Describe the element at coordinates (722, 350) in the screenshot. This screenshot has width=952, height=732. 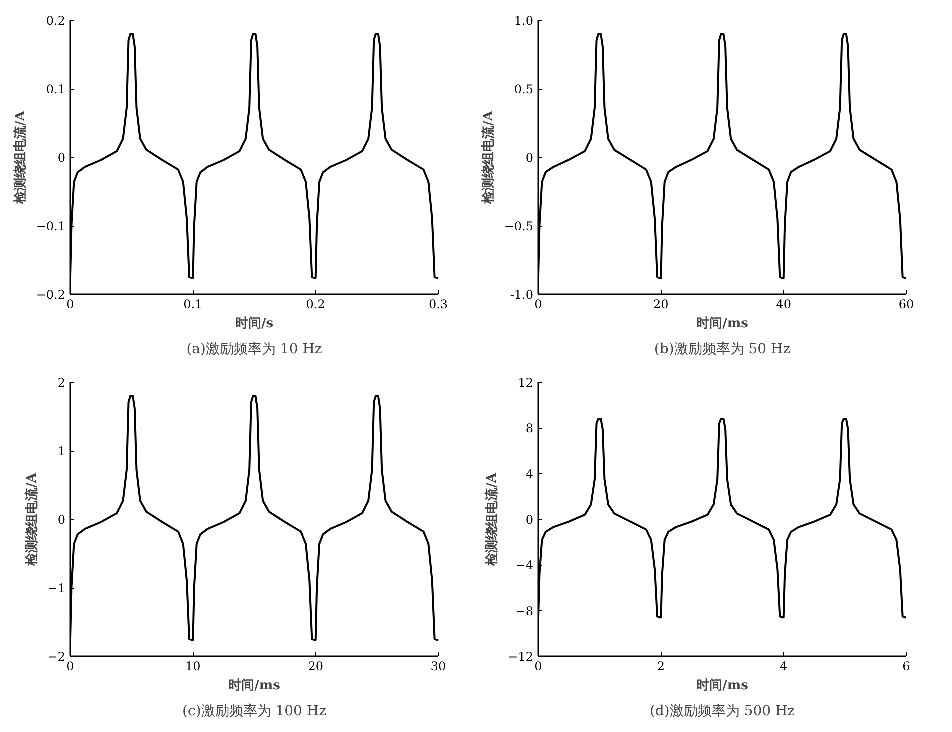
I see `text: (b)激励频率为 50 Hz` at that location.